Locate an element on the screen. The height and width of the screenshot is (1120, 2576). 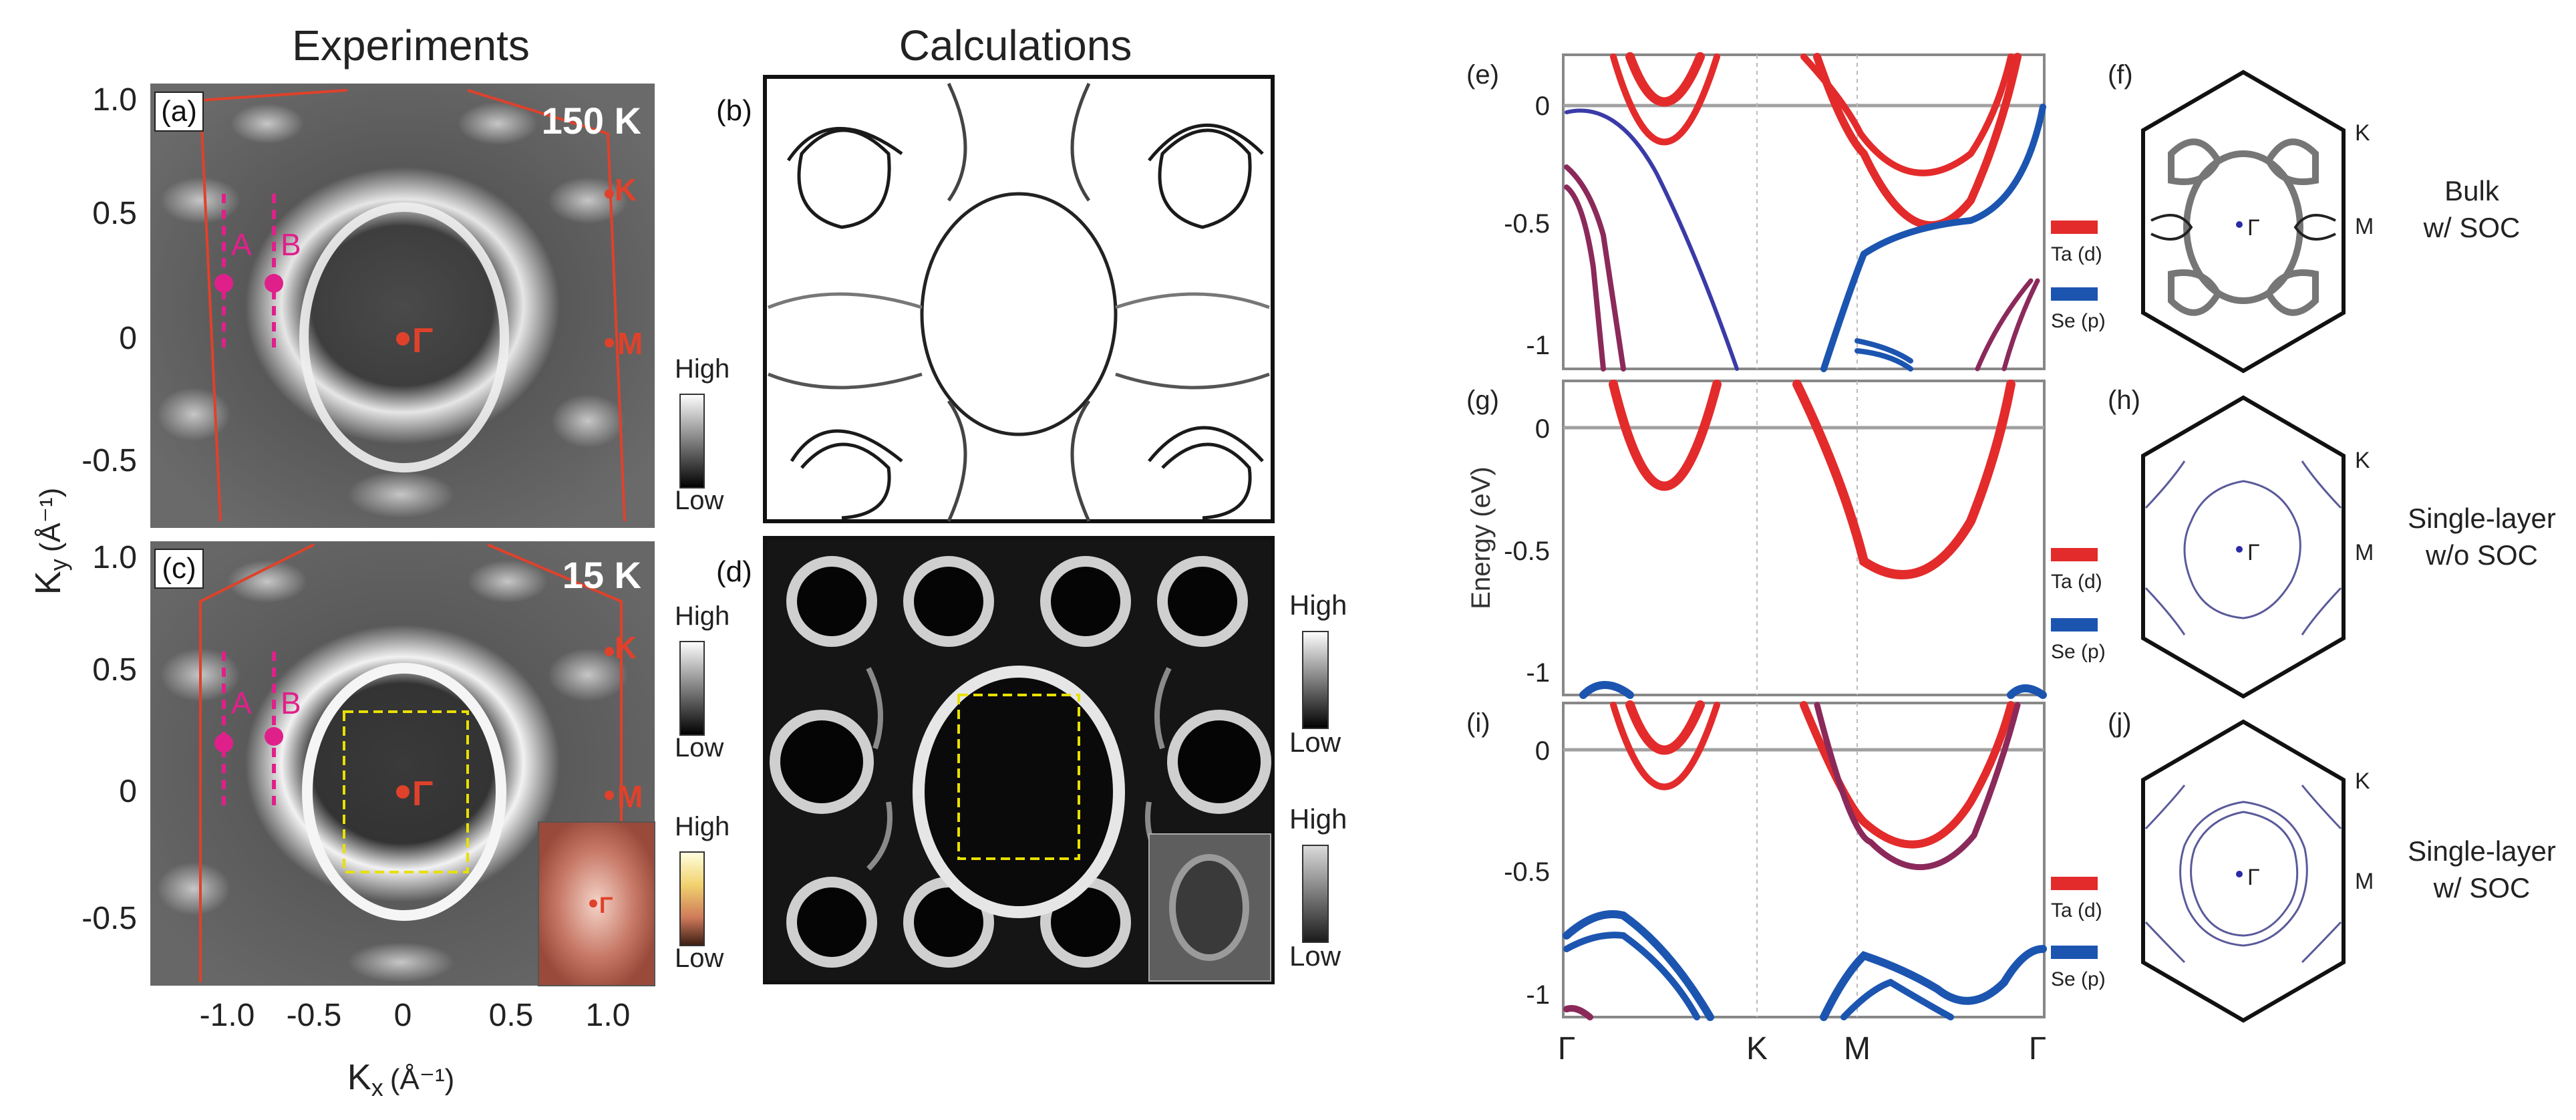
ky-tick-c-3: 0 is located at coordinates (128, 791).